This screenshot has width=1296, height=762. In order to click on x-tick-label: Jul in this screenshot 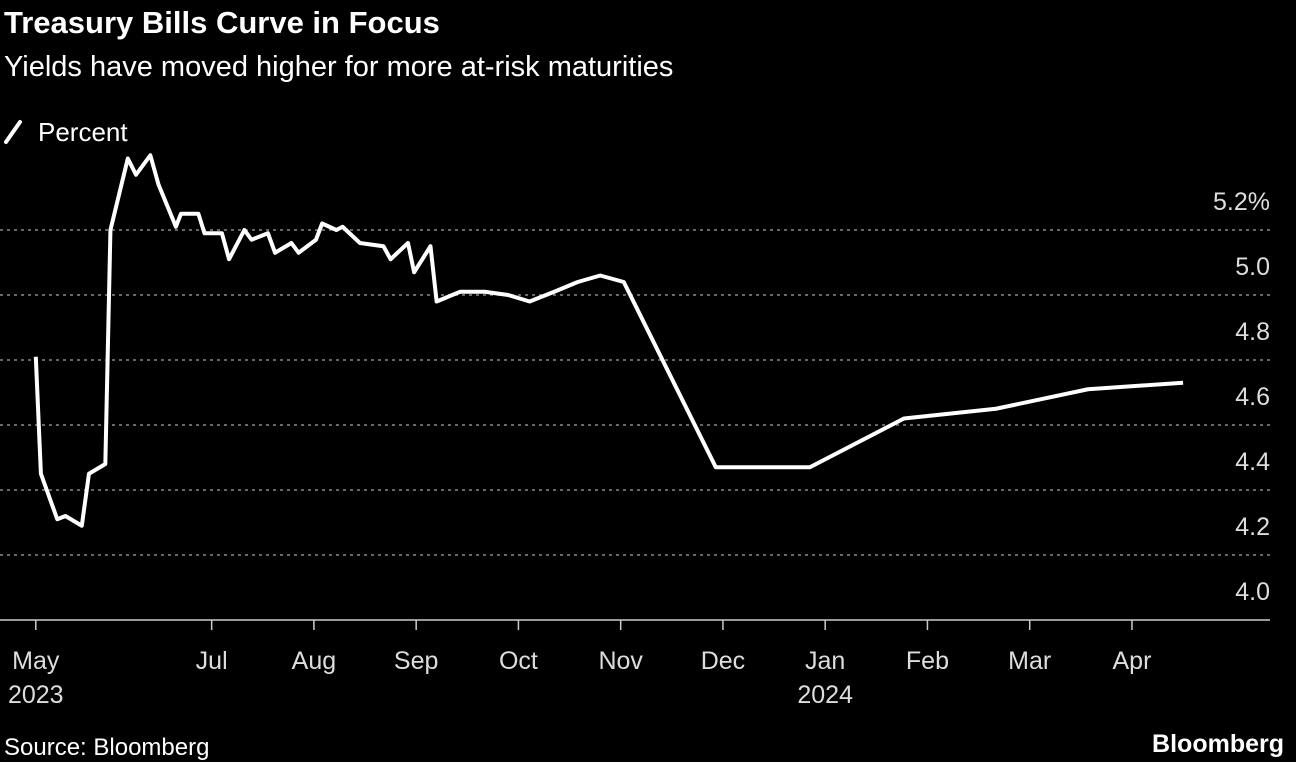, I will do `click(212, 661)`.